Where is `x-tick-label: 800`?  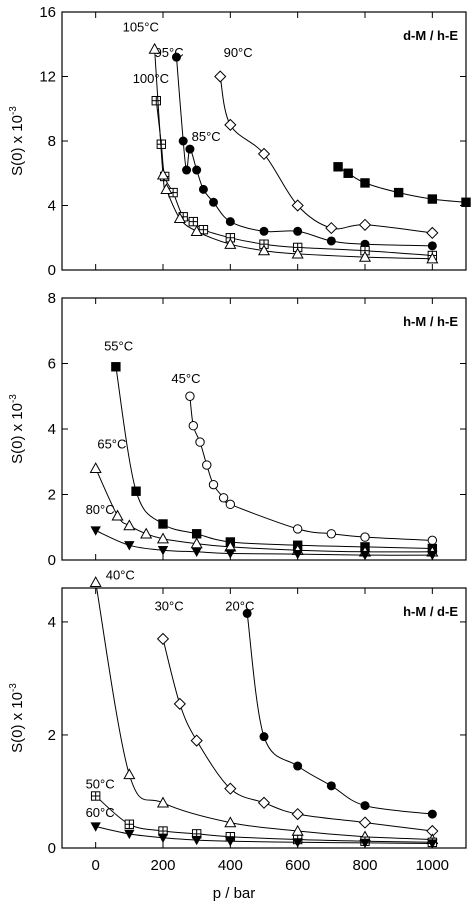
x-tick-label: 800 is located at coordinates (364, 865).